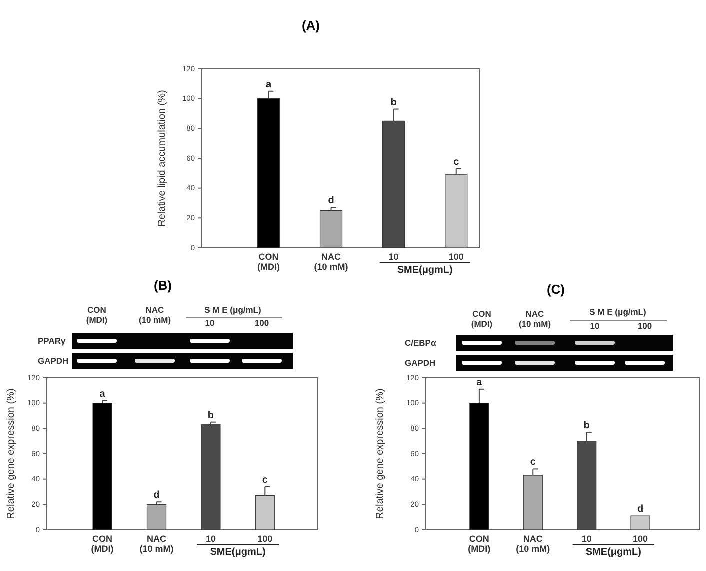  I want to click on y-axis-title: Relative lipid accumulation (%), so click(162, 158).